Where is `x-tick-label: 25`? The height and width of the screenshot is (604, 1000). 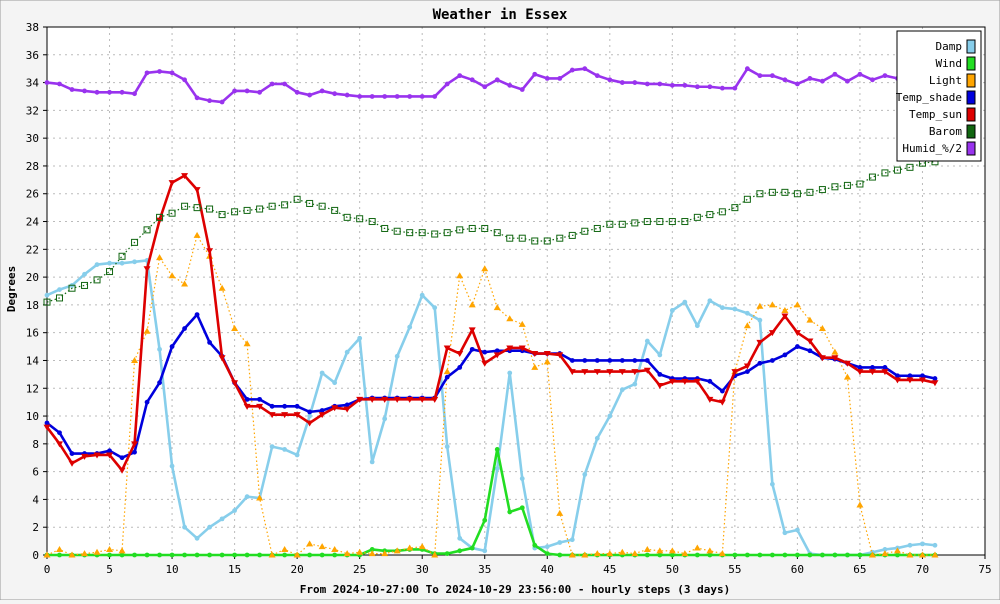 x-tick-label: 25 is located at coordinates (359, 569).